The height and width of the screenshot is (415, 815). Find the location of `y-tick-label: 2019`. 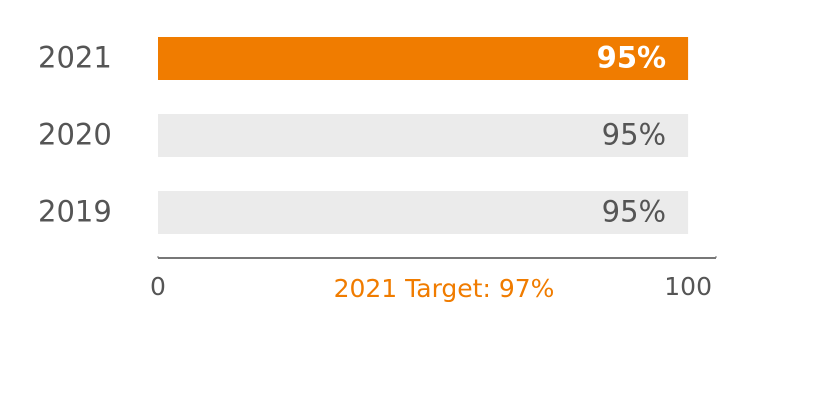

y-tick-label: 2019 is located at coordinates (75, 212).